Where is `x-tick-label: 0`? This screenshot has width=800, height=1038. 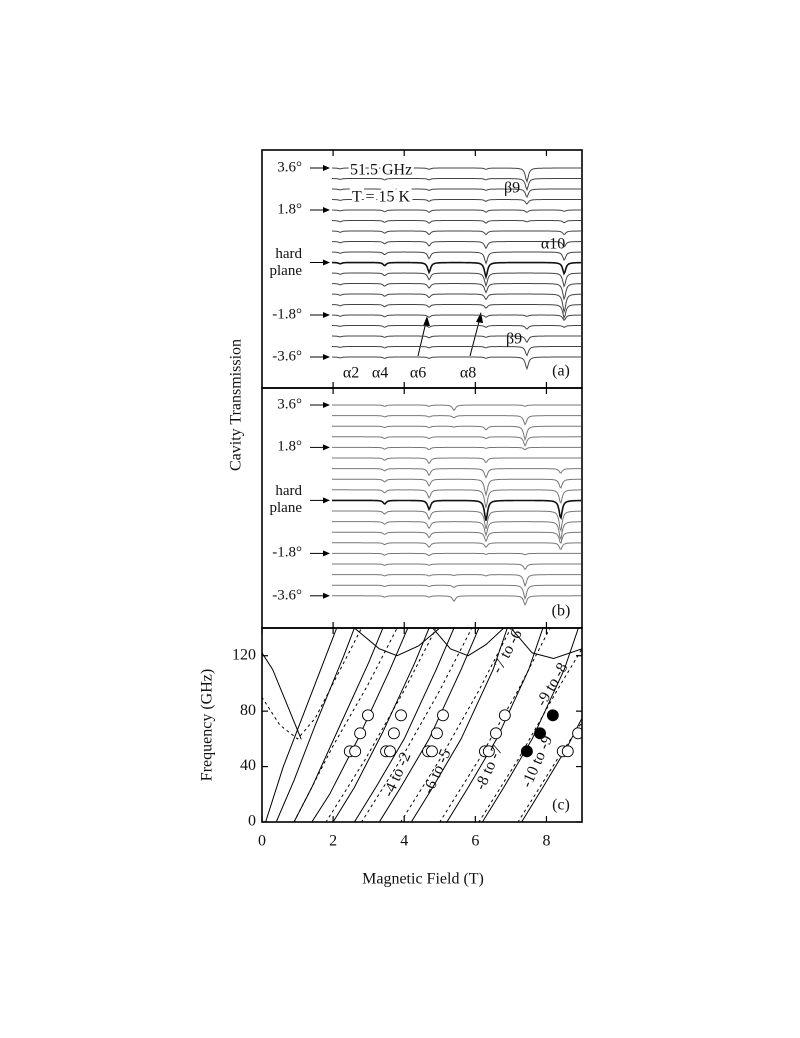 x-tick-label: 0 is located at coordinates (262, 841).